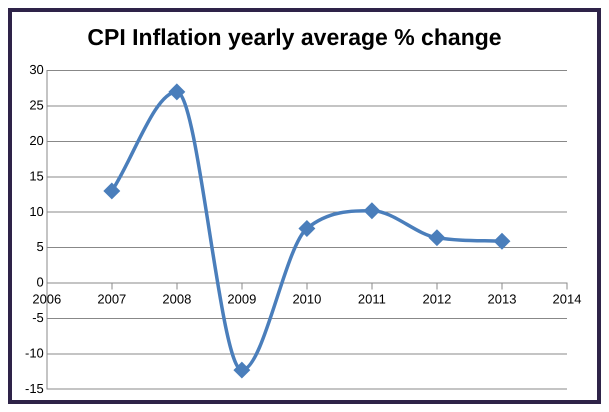  I want to click on y-tick-label: 15, so click(36, 176).